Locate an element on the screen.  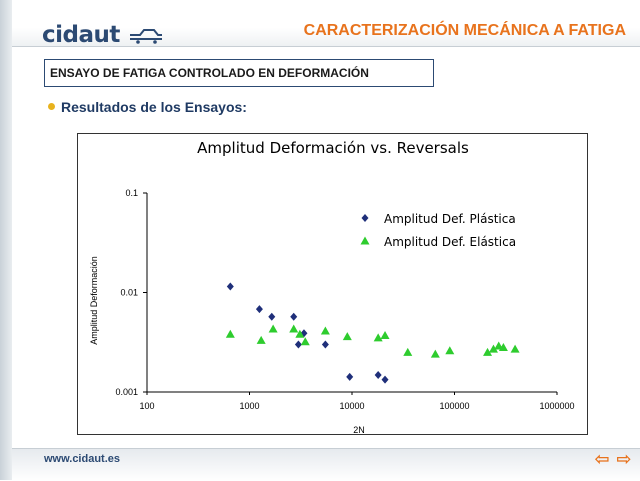
y-tick-label: 0.001 is located at coordinates (126, 392).